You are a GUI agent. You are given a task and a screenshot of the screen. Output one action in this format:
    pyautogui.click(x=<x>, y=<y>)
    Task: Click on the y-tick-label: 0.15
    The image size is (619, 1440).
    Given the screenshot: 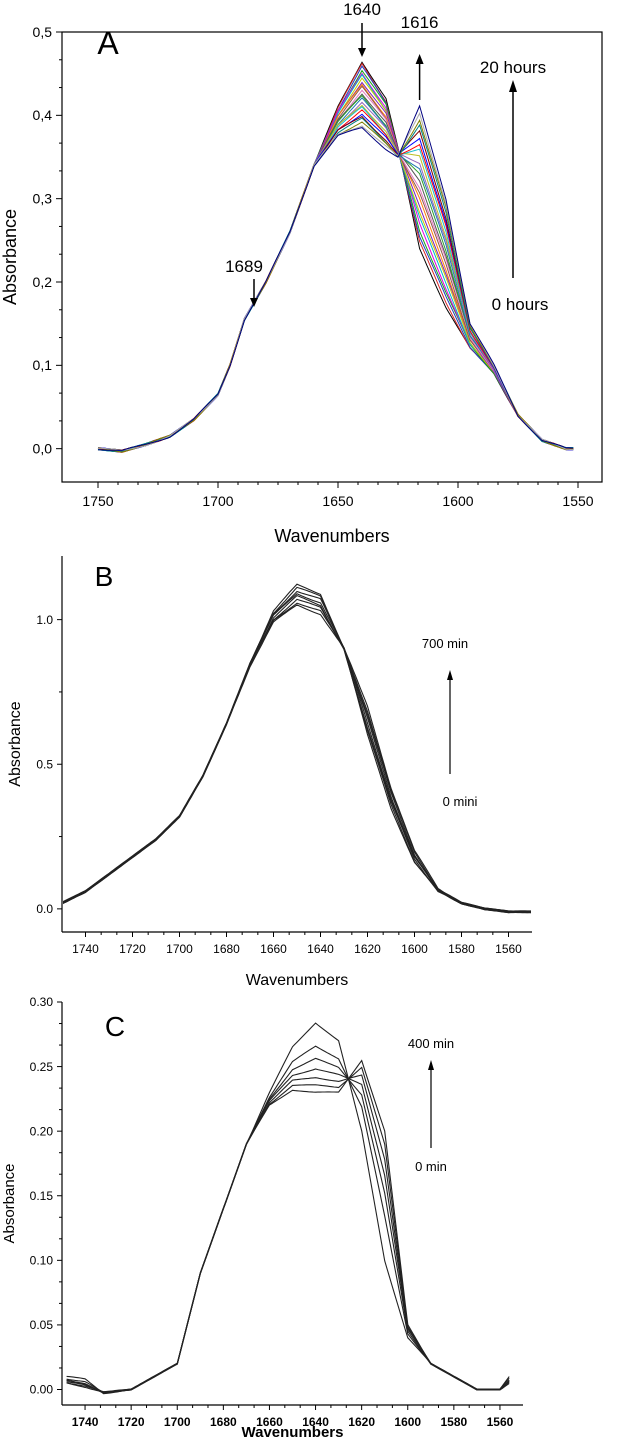 What is the action you would take?
    pyautogui.click(x=42, y=1196)
    